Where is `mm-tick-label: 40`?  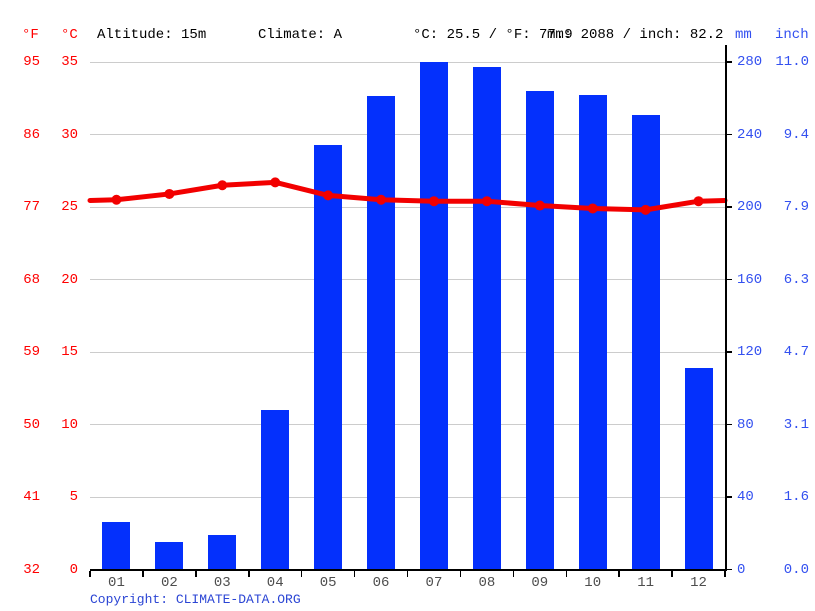 mm-tick-label: 40 is located at coordinates (745, 497).